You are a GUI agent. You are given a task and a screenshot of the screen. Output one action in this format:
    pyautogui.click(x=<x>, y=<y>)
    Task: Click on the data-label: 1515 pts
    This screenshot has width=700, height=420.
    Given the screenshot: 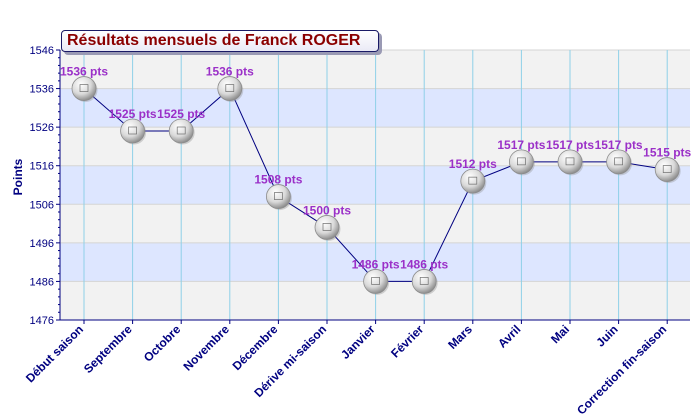 What is the action you would take?
    pyautogui.click(x=667, y=153)
    